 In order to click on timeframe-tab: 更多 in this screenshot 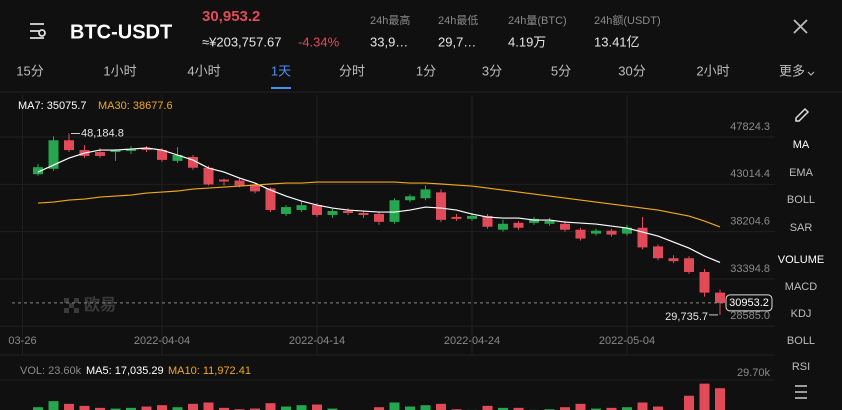, I will do `click(792, 70)`.